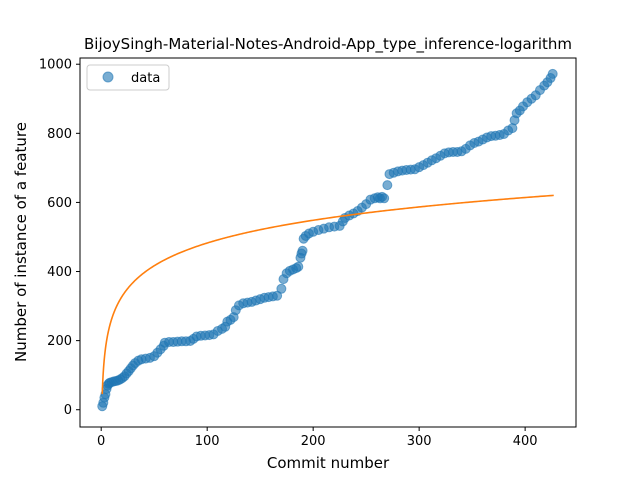 This screenshot has width=640, height=480. I want to click on legend-marker, so click(108, 77).